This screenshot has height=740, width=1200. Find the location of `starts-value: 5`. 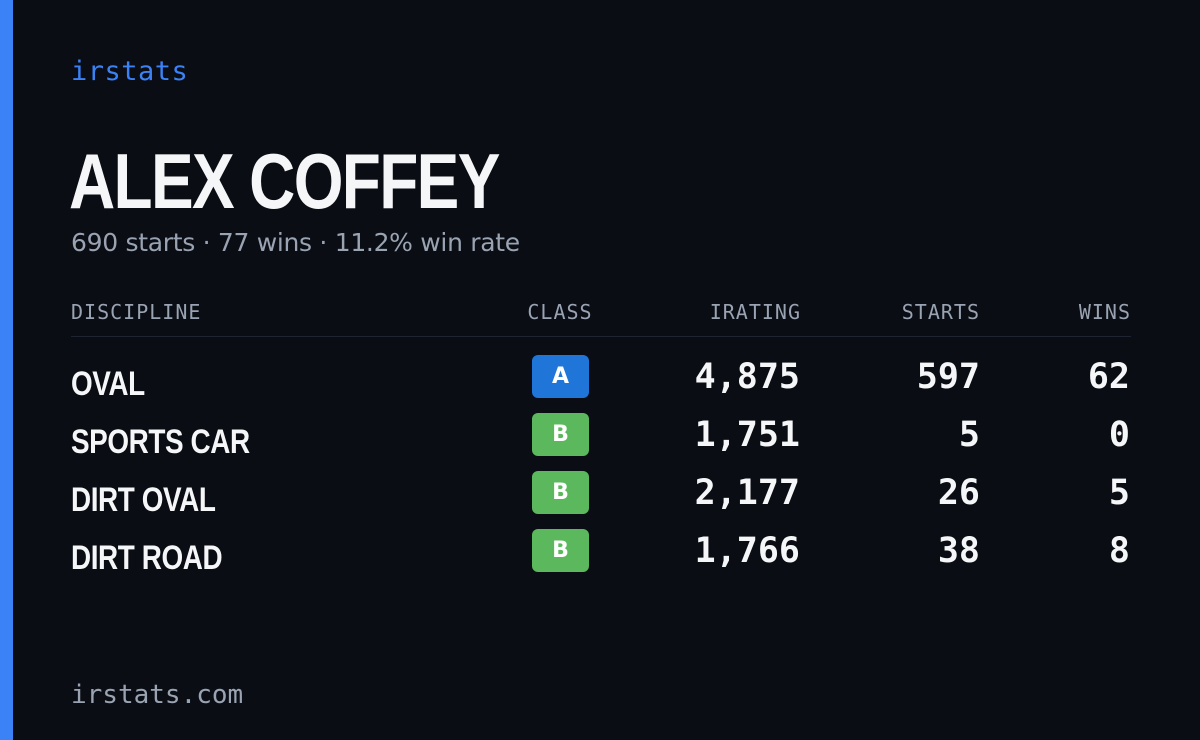

starts-value: 5 is located at coordinates (969, 435).